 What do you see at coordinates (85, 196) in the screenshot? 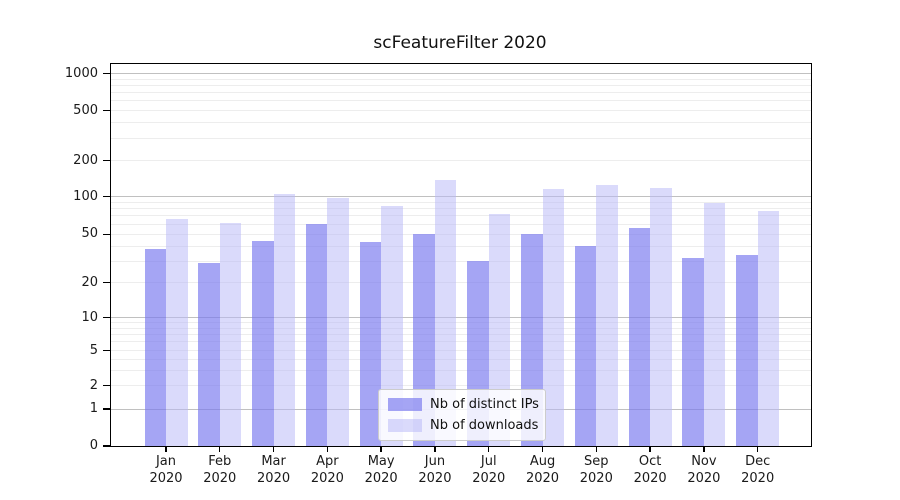
I see `y-axis-tick-label: 100` at bounding box center [85, 196].